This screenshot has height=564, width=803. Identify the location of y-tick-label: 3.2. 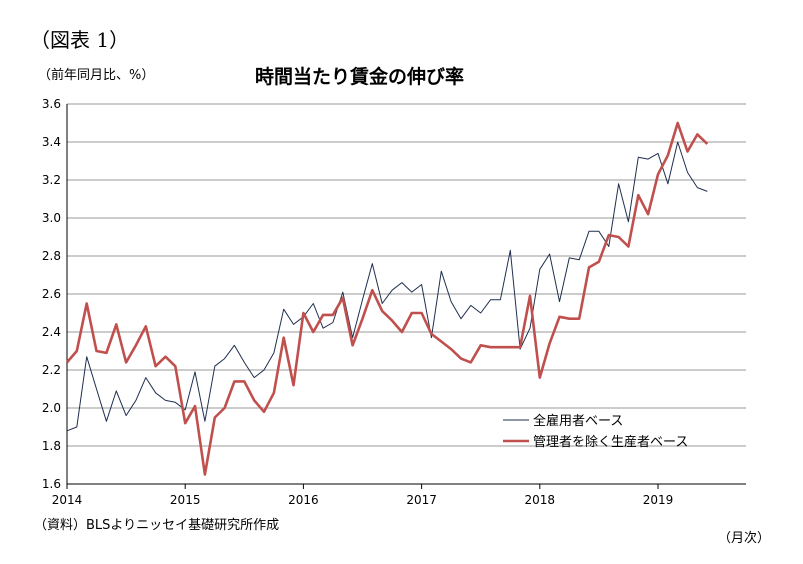
(51, 180).